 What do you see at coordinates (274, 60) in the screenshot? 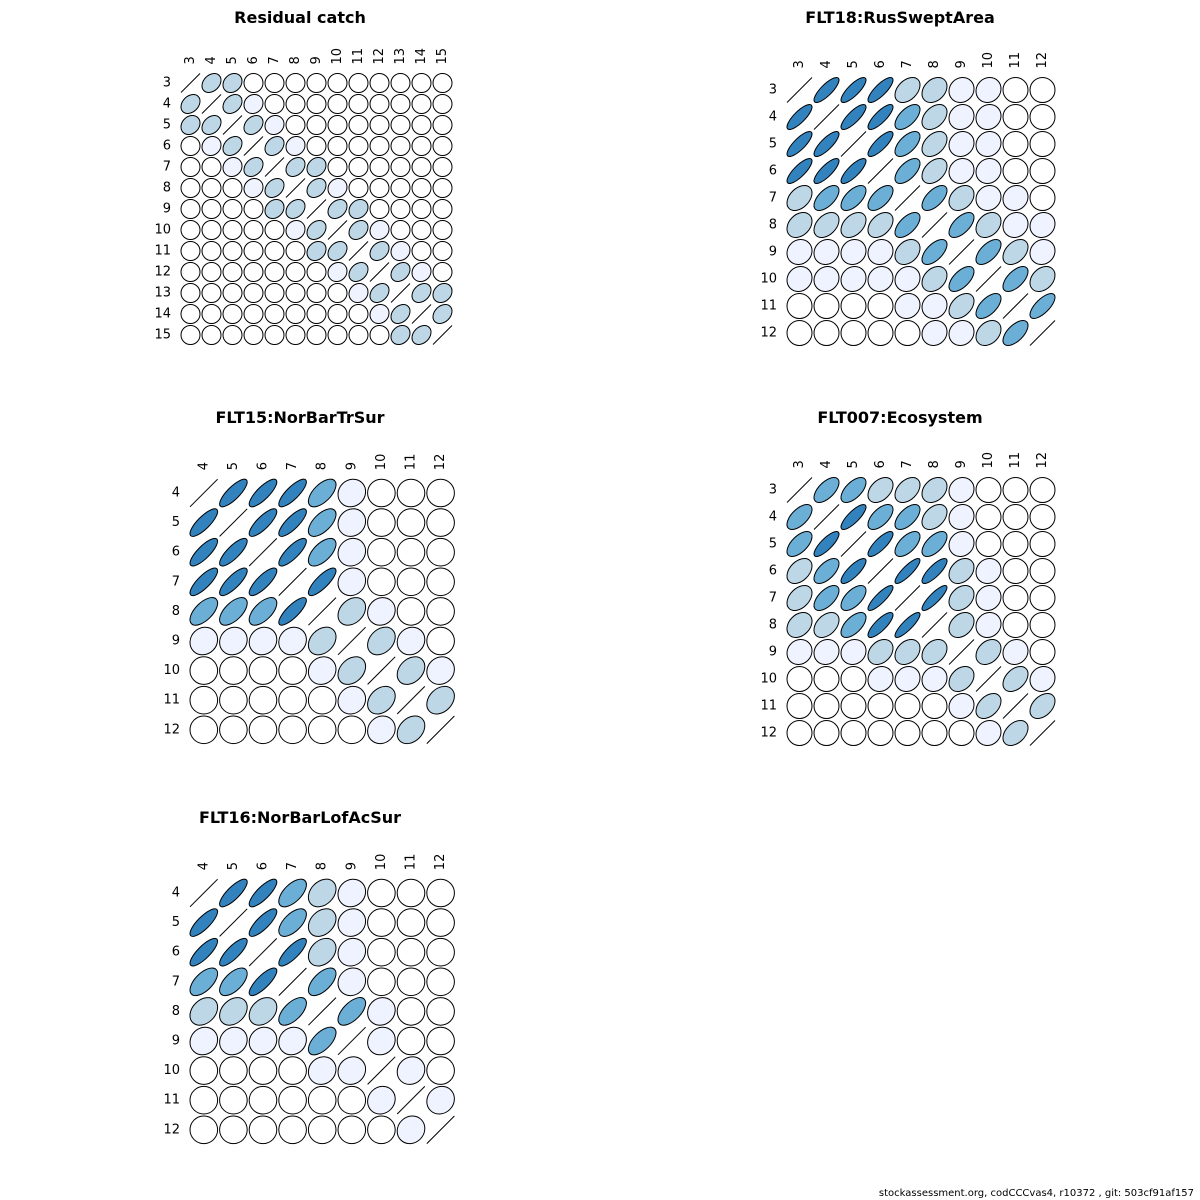
I see `column-tick-label: 7` at bounding box center [274, 60].